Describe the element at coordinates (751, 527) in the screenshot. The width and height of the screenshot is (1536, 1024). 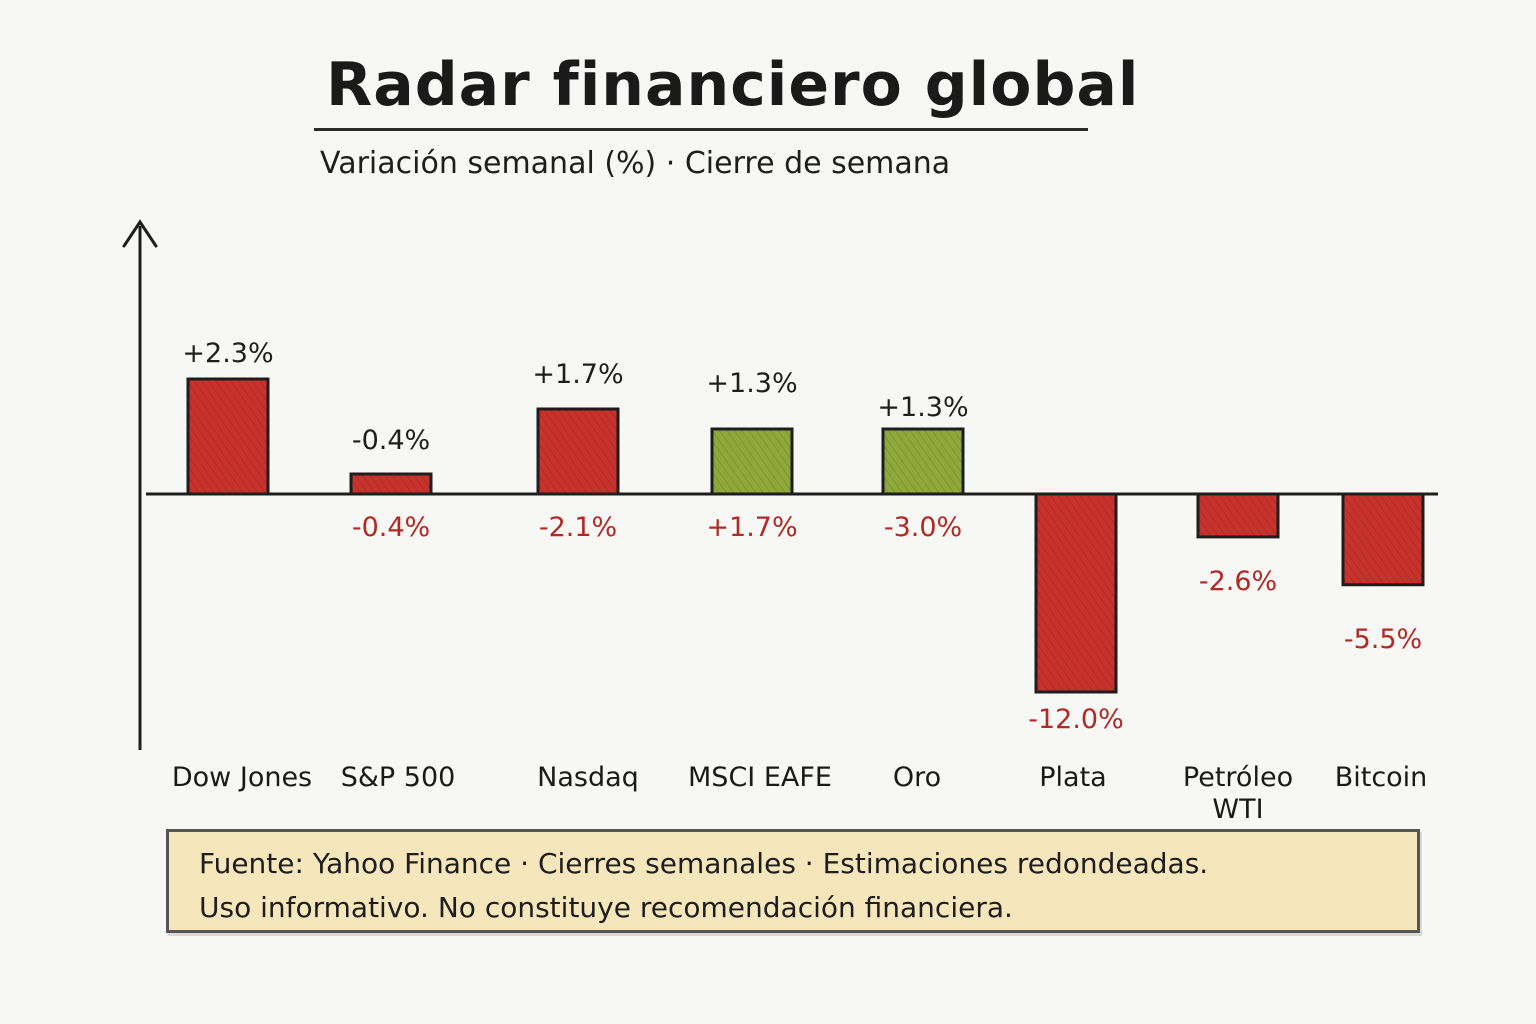
I see `value-label-bottom-3: +1.7%` at that location.